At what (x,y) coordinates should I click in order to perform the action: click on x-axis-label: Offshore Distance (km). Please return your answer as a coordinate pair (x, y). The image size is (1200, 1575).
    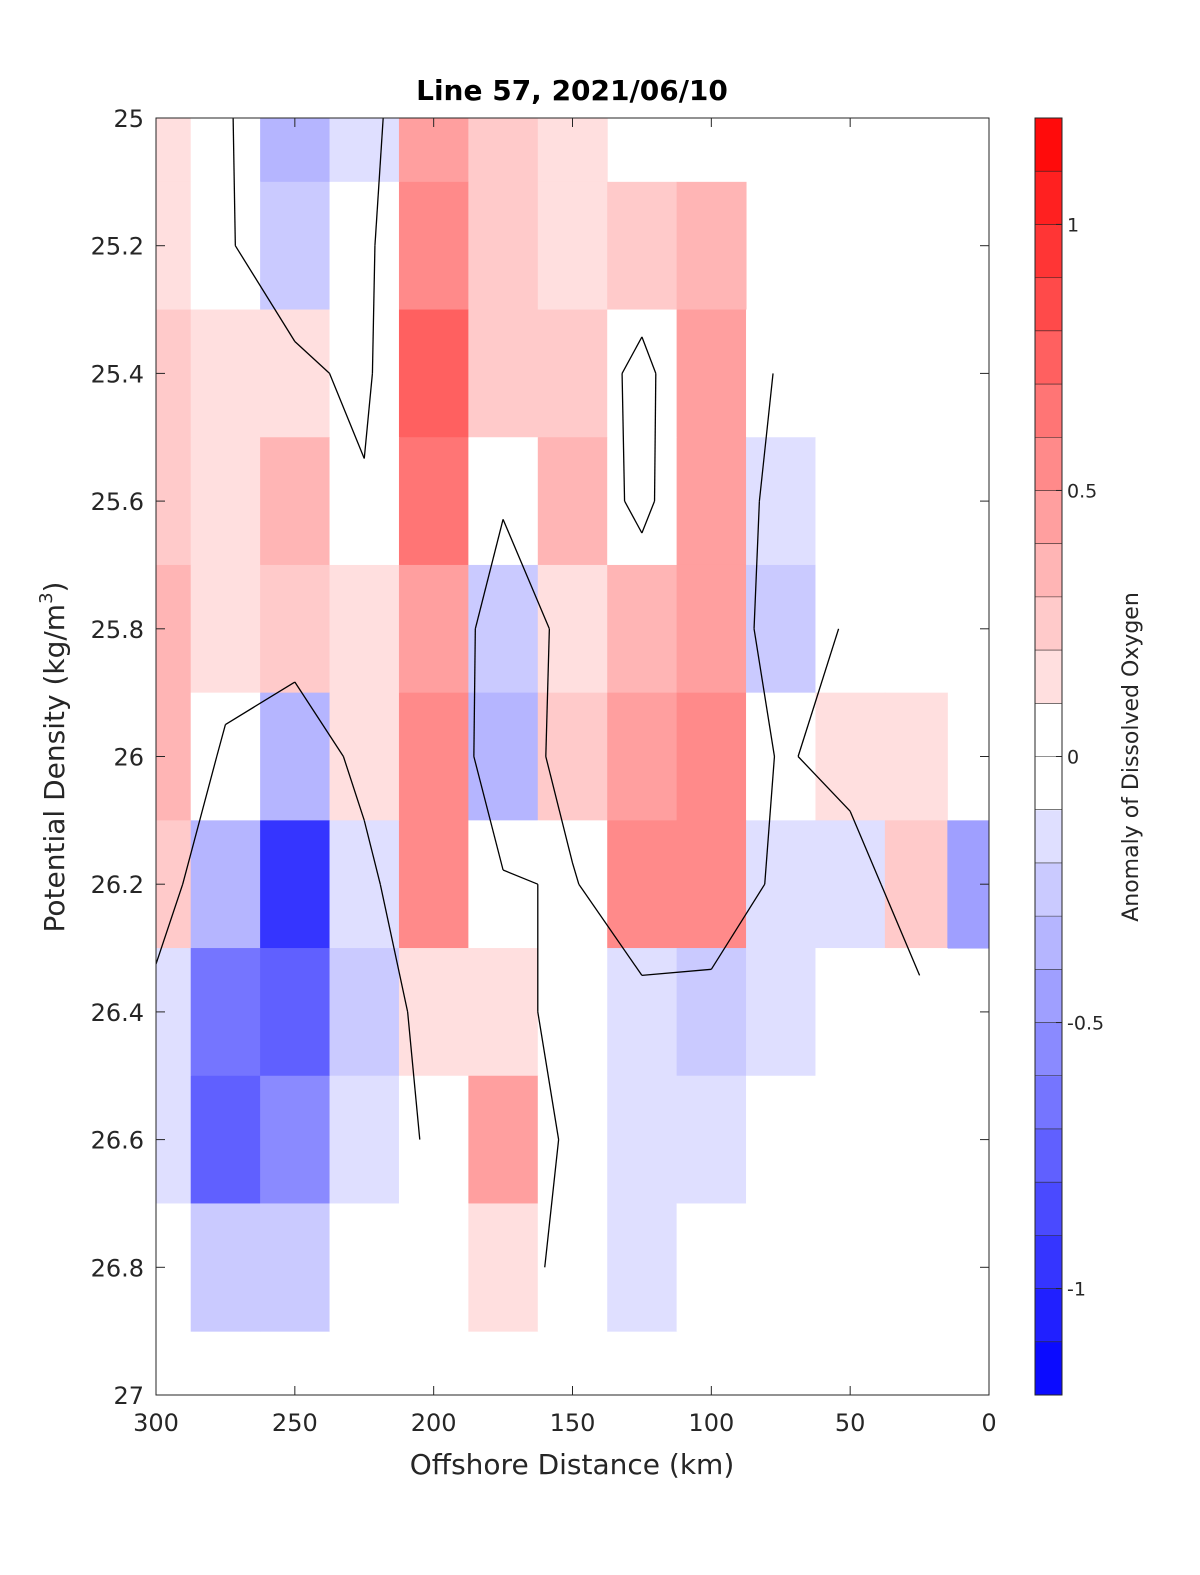
    Looking at the image, I should click on (572, 1464).